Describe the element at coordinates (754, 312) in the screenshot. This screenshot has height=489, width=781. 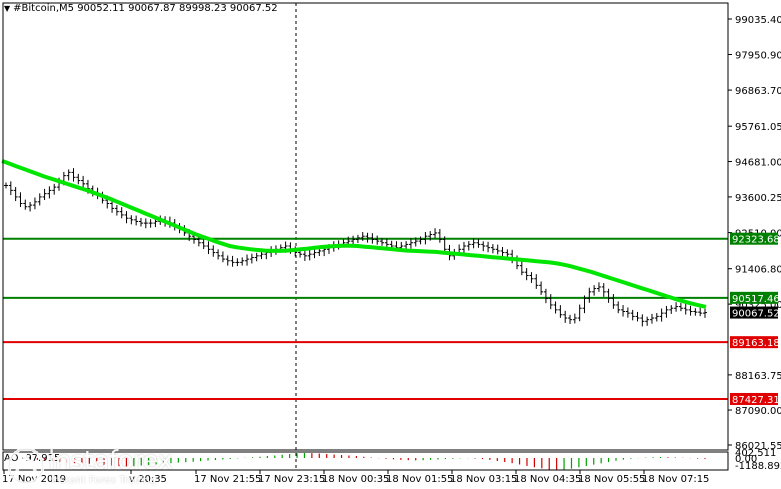
I see `current-price-box` at that location.